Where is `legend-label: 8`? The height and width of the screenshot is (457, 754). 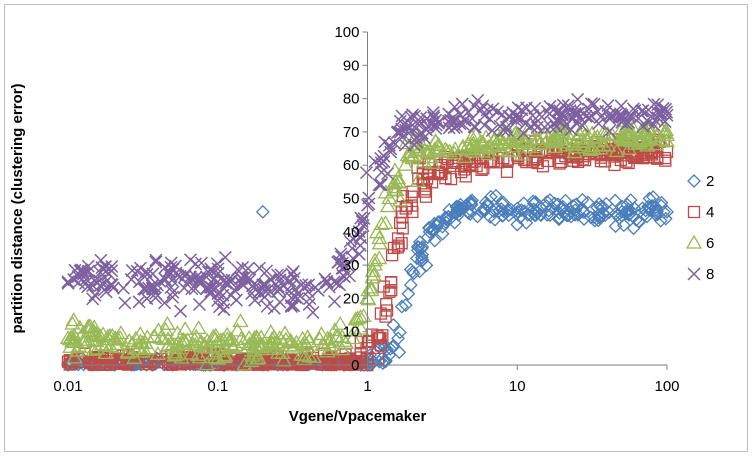 legend-label: 8 is located at coordinates (710, 274).